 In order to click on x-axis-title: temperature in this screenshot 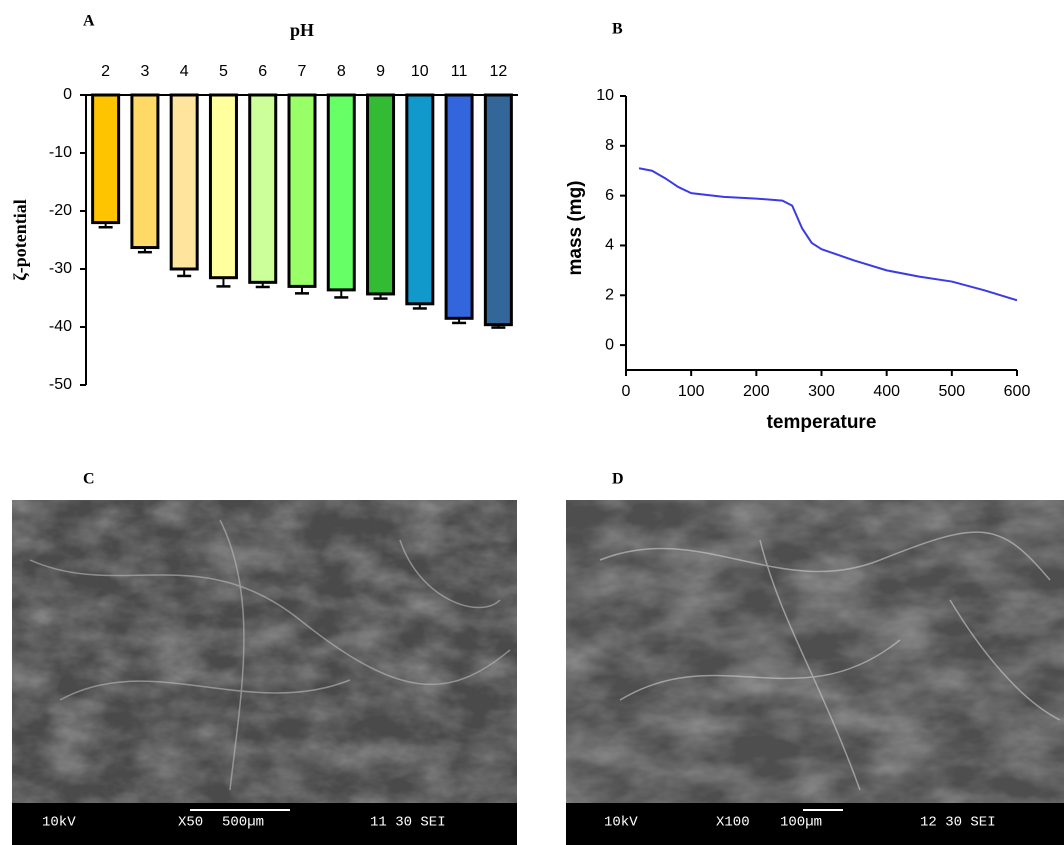, I will do `click(822, 422)`.